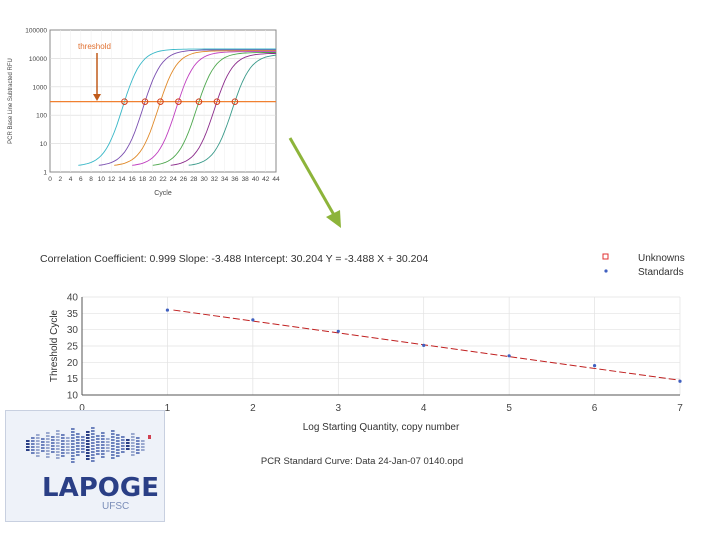 Image resolution: width=720 pixels, height=540 pixels. What do you see at coordinates (88, 445) in the screenshot?
I see `logo-bars-graphic` at bounding box center [88, 445].